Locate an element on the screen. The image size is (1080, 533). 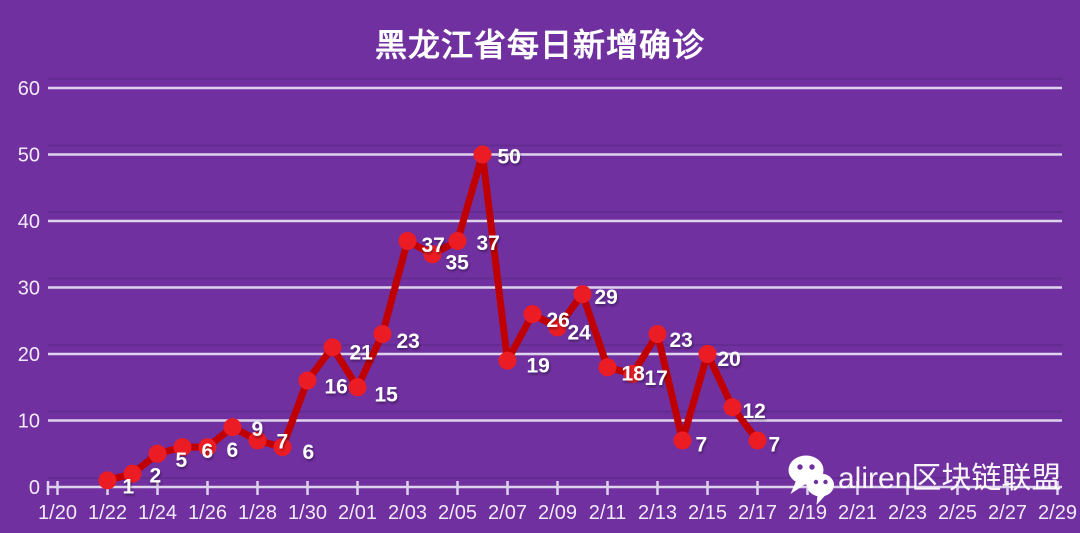
x-tick-label: 2/07 is located at coordinates (507, 513).